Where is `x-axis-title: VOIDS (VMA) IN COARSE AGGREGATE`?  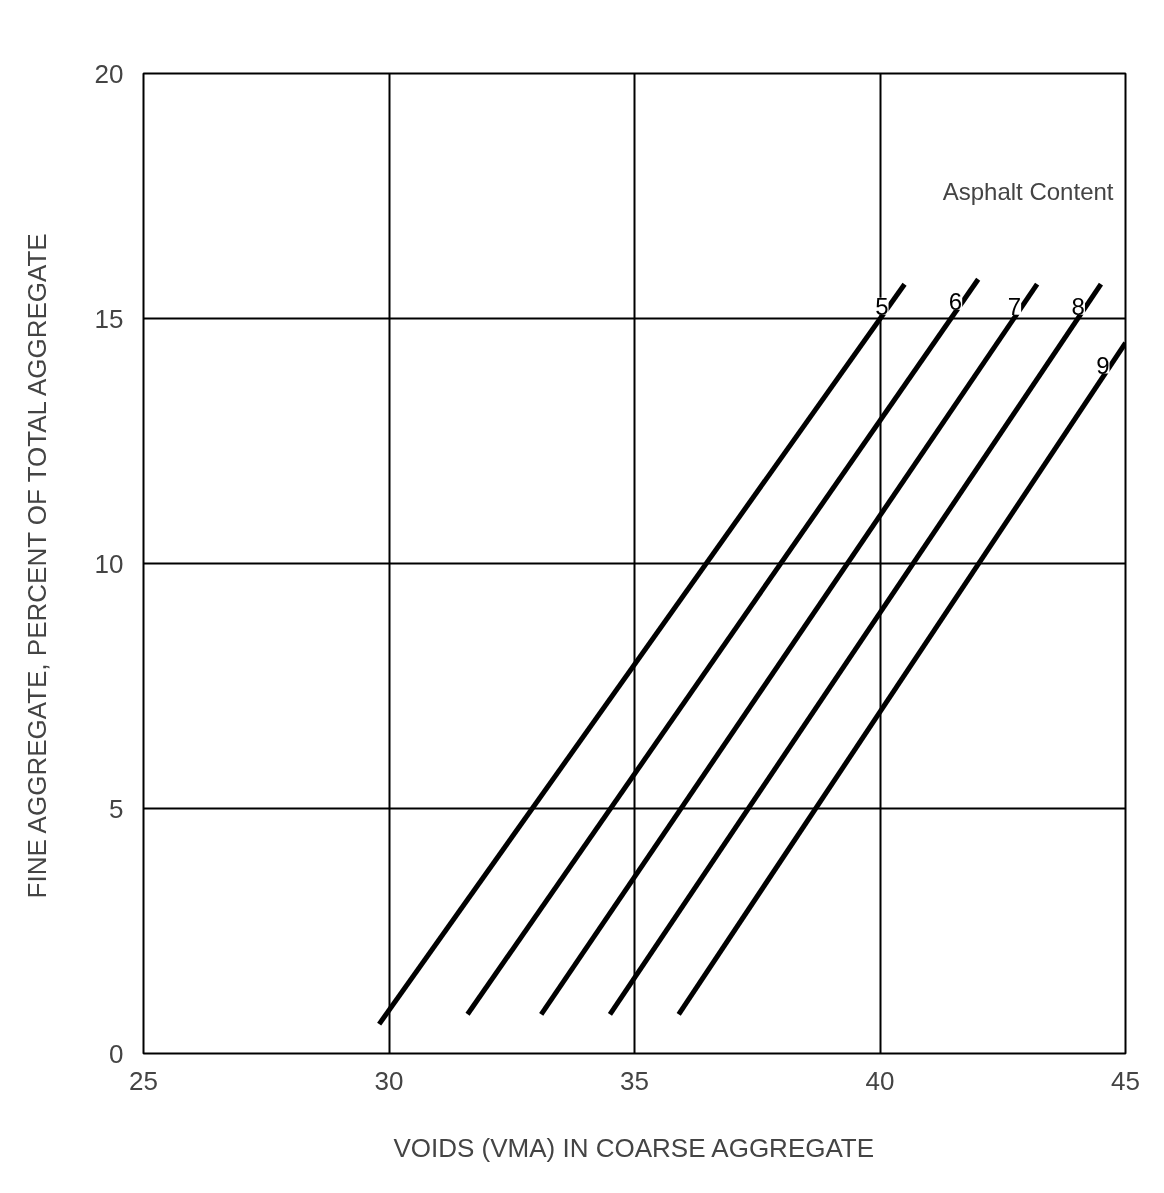
x-axis-title: VOIDS (VMA) IN COARSE AGGREGATE is located at coordinates (634, 1147).